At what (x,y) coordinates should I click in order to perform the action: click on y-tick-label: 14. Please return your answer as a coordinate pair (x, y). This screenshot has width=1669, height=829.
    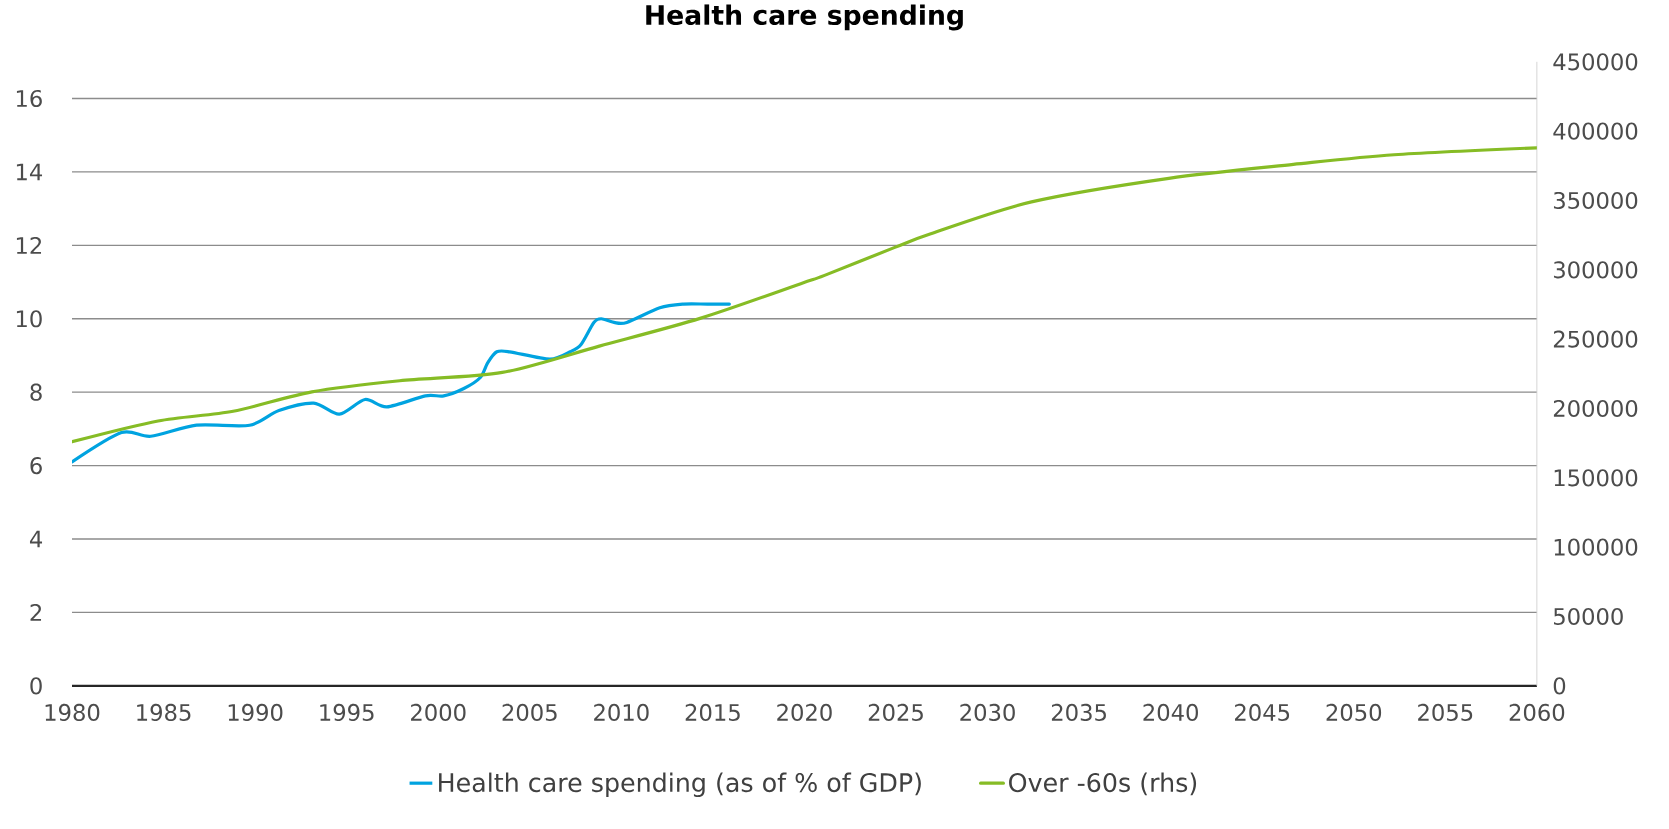
    Looking at the image, I should click on (29, 172).